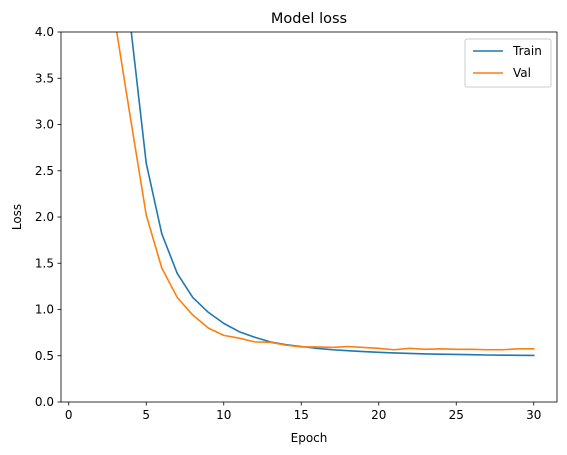 The width and height of the screenshot is (567, 455). I want to click on x-tick-label: 20, so click(378, 415).